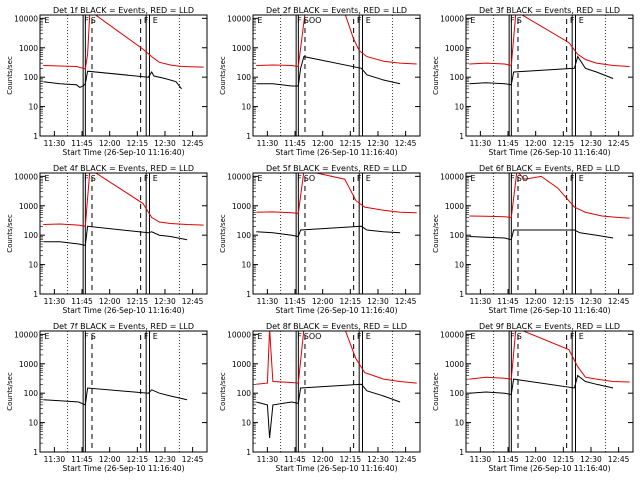 This screenshot has width=640, height=480. What do you see at coordinates (336, 326) in the screenshot?
I see `panel-title: Det 8f BLACK = Events, RED = LLD` at bounding box center [336, 326].